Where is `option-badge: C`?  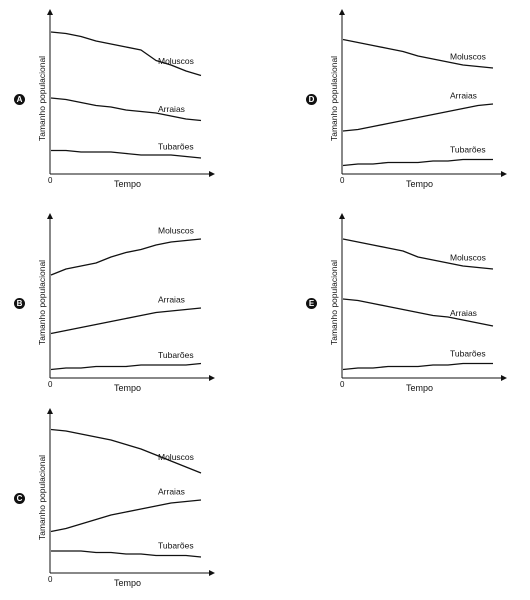 option-badge: C is located at coordinates (19, 498).